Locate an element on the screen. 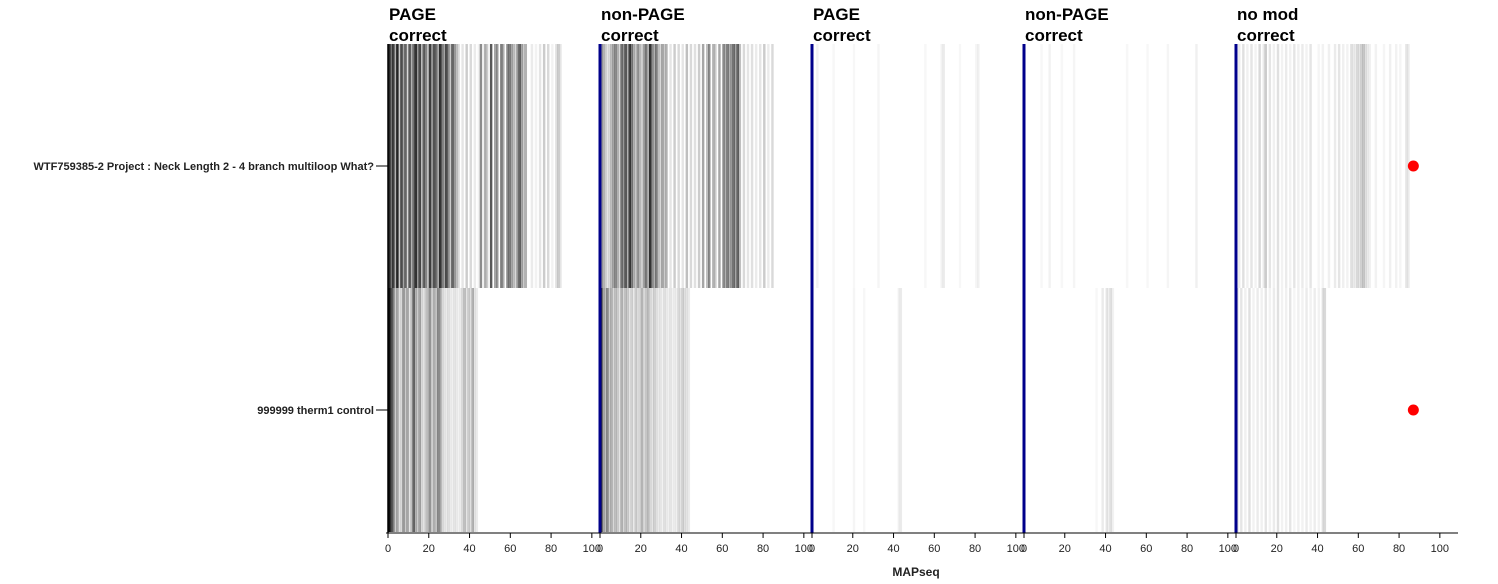  x-tick-label: 100 is located at coordinates (804, 549).